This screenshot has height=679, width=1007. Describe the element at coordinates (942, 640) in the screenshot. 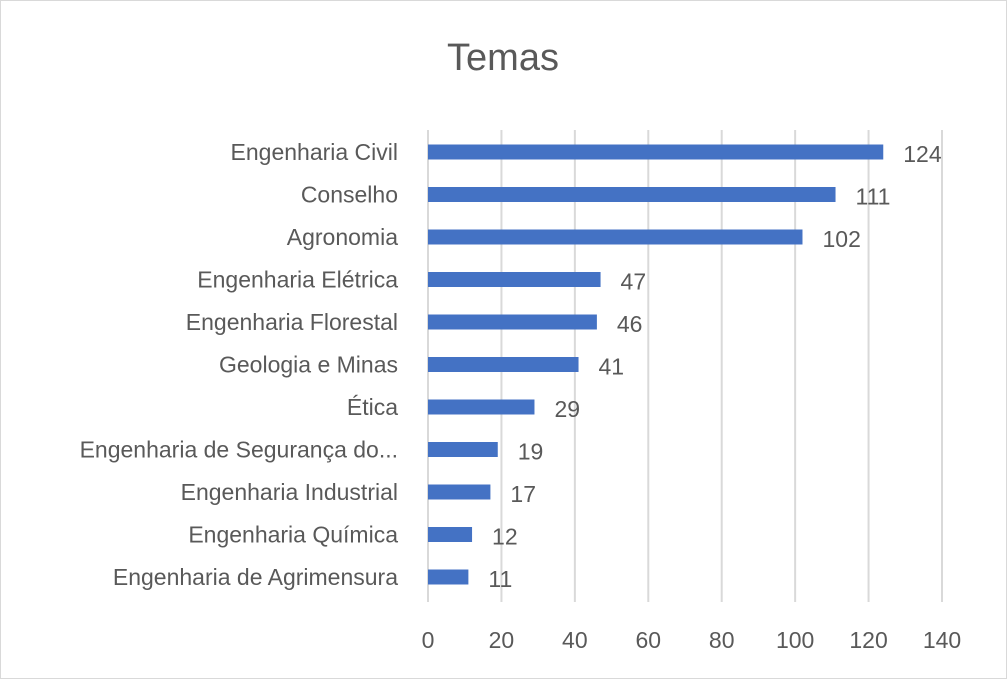

I see `x-tick-label: 140` at that location.